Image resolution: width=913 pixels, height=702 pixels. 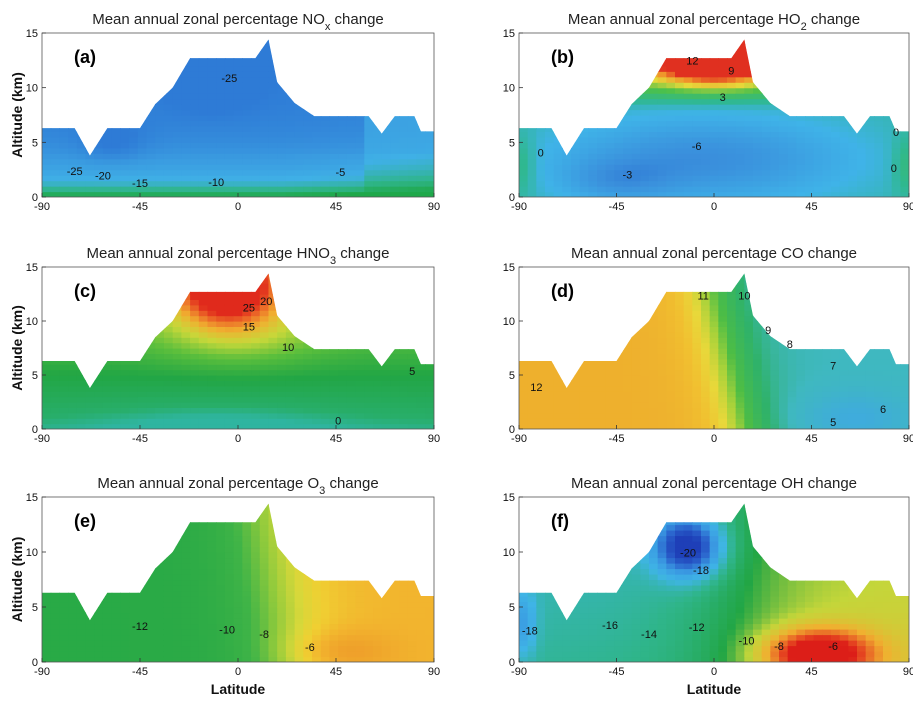 I want to click on contour-label: -3, so click(x=627, y=175).